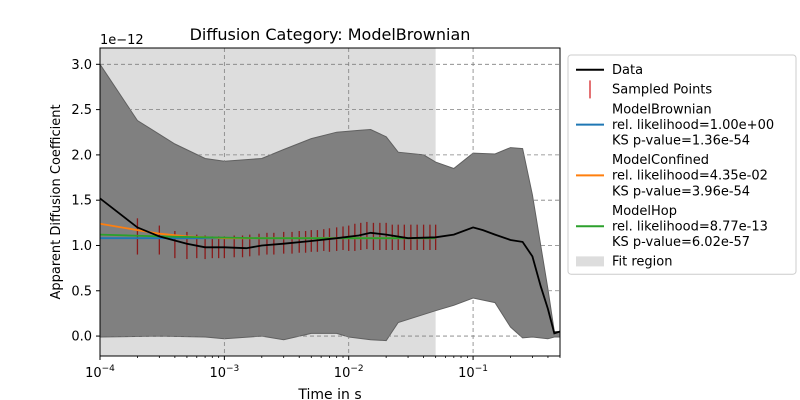  What do you see at coordinates (81, 337) in the screenshot?
I see `y-tick-label: 0.0` at bounding box center [81, 337].